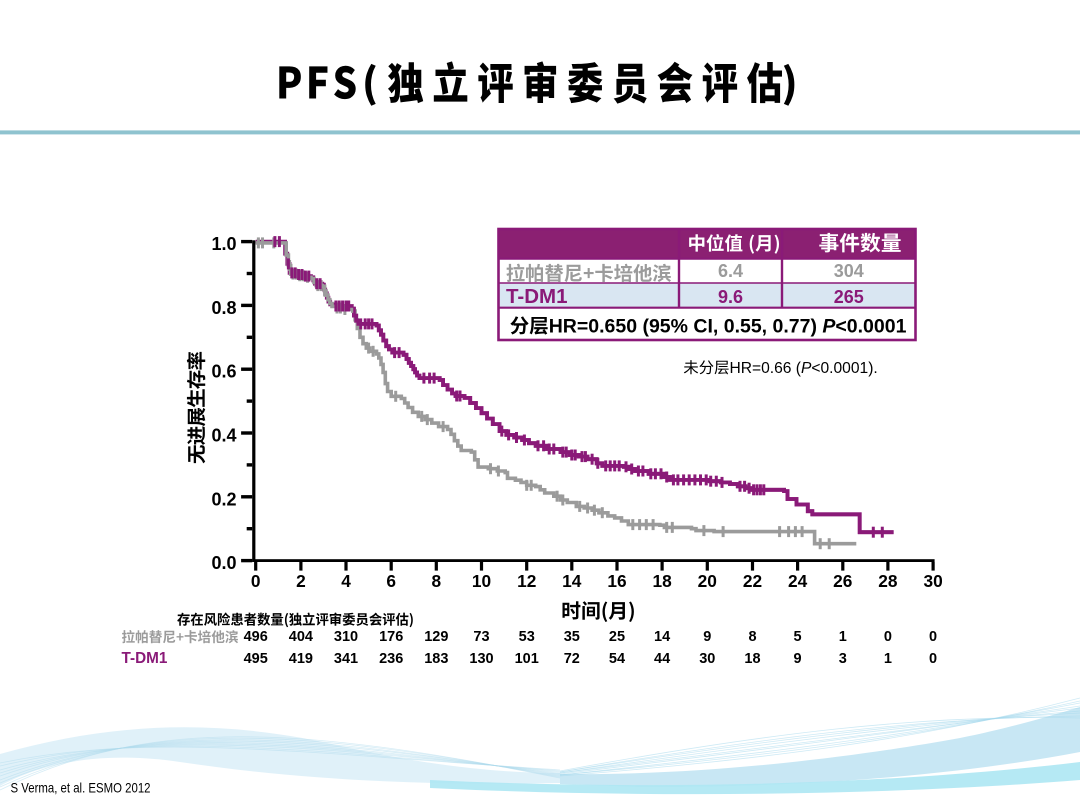 The image size is (1080, 810). Describe the element at coordinates (346, 659) in the screenshot. I see `svg-text: 341` at that location.